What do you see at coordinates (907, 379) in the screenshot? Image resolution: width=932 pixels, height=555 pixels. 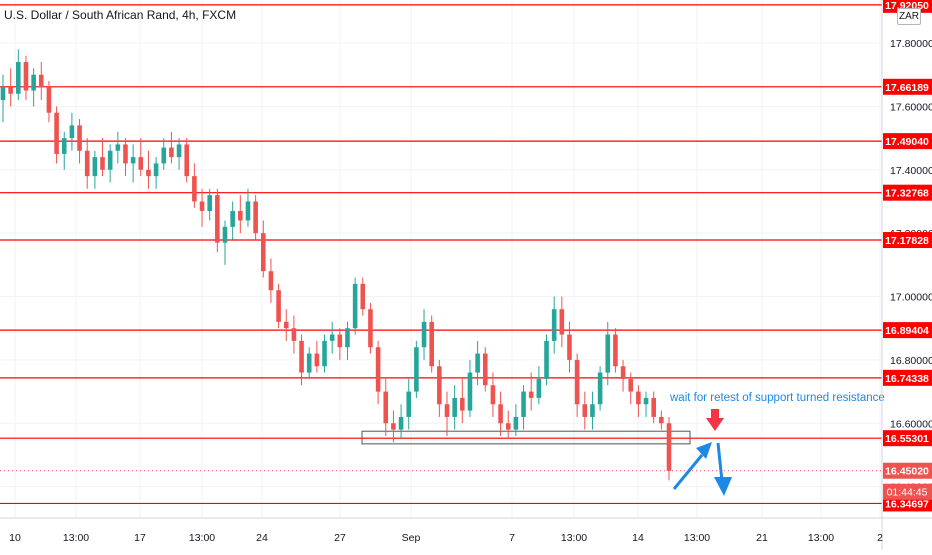 I see `level-label: 16.74338` at bounding box center [907, 379].